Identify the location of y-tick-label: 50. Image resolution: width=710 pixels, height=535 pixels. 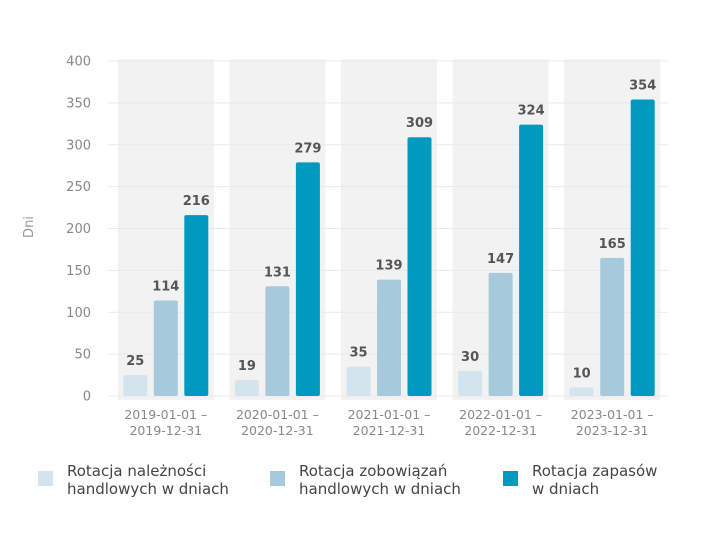
(82, 355).